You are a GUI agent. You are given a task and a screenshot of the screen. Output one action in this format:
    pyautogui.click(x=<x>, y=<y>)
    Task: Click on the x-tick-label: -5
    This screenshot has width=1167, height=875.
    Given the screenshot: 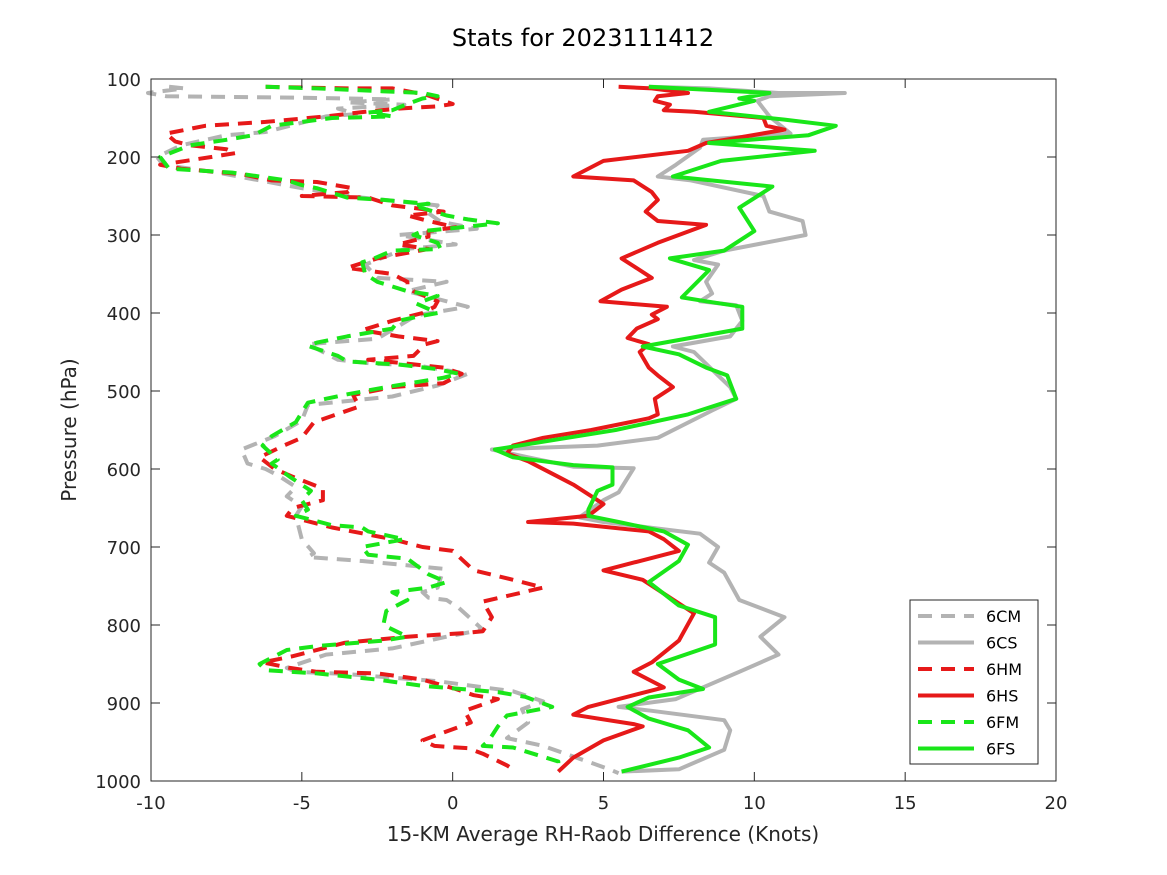 What is the action you would take?
    pyautogui.click(x=302, y=803)
    